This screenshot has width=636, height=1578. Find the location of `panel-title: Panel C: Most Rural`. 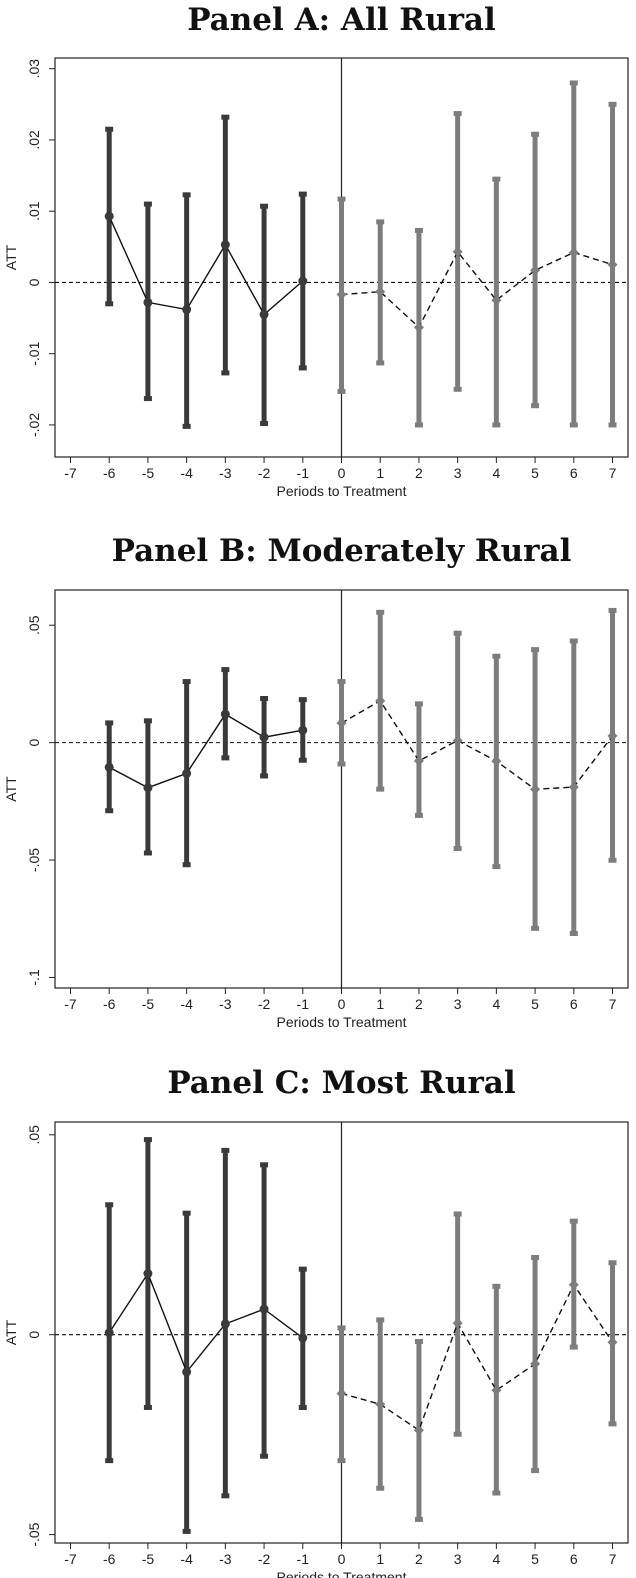

panel-title: Panel C: Most Rural is located at coordinates (341, 1083).